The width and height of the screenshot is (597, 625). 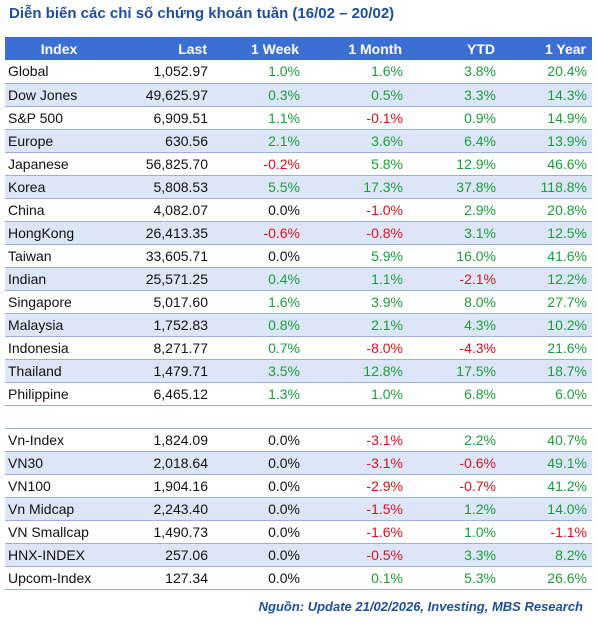 What do you see at coordinates (59, 394) in the screenshot?
I see `index-name-cell: Philippine` at bounding box center [59, 394].